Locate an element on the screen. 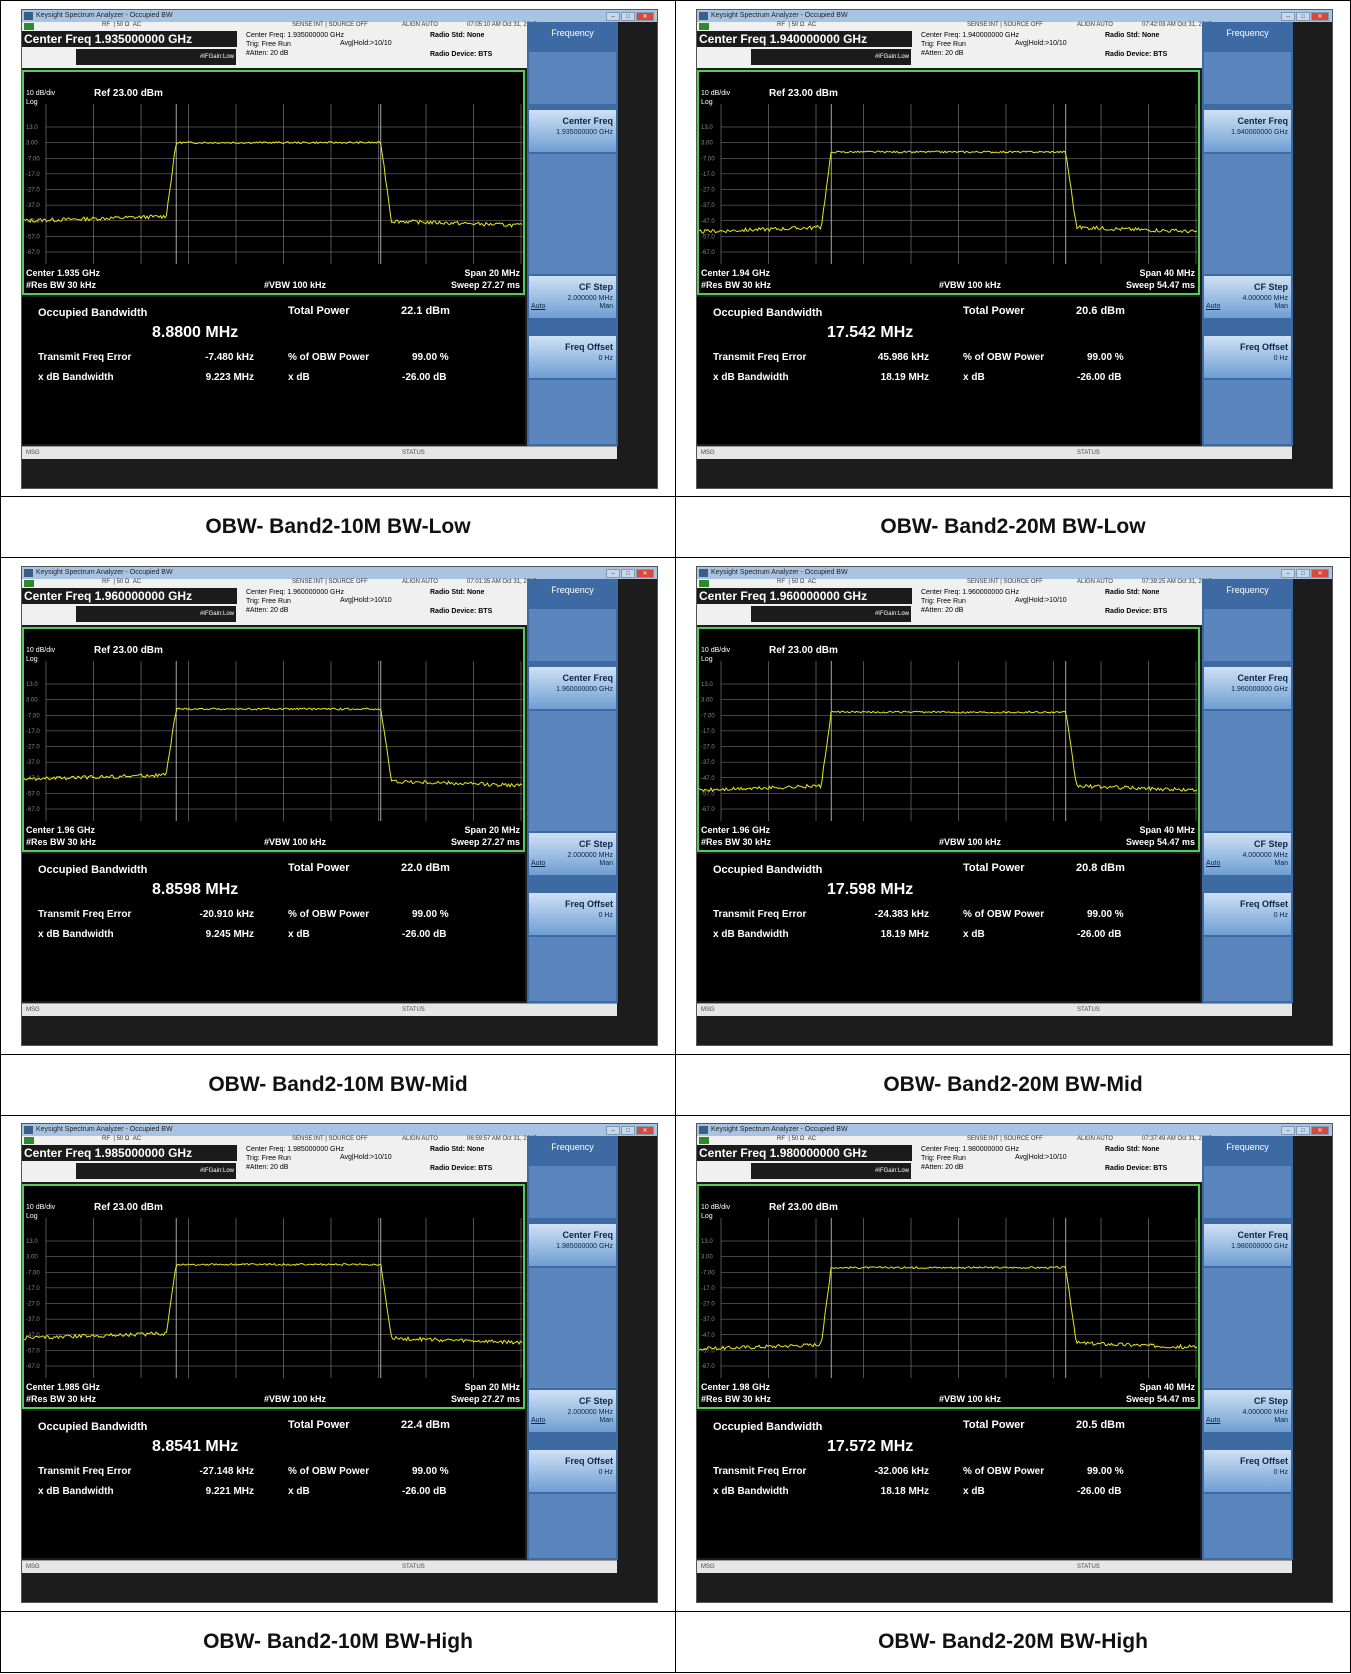 This screenshot has width=1351, height=1674. sense: SENSE:INT is located at coordinates (983, 1139).